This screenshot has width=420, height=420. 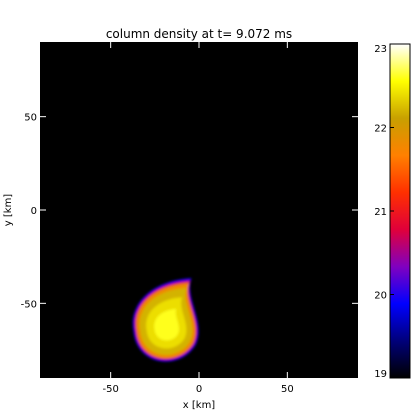 What do you see at coordinates (380, 49) in the screenshot?
I see `colorbar-tick-label: 23` at bounding box center [380, 49].